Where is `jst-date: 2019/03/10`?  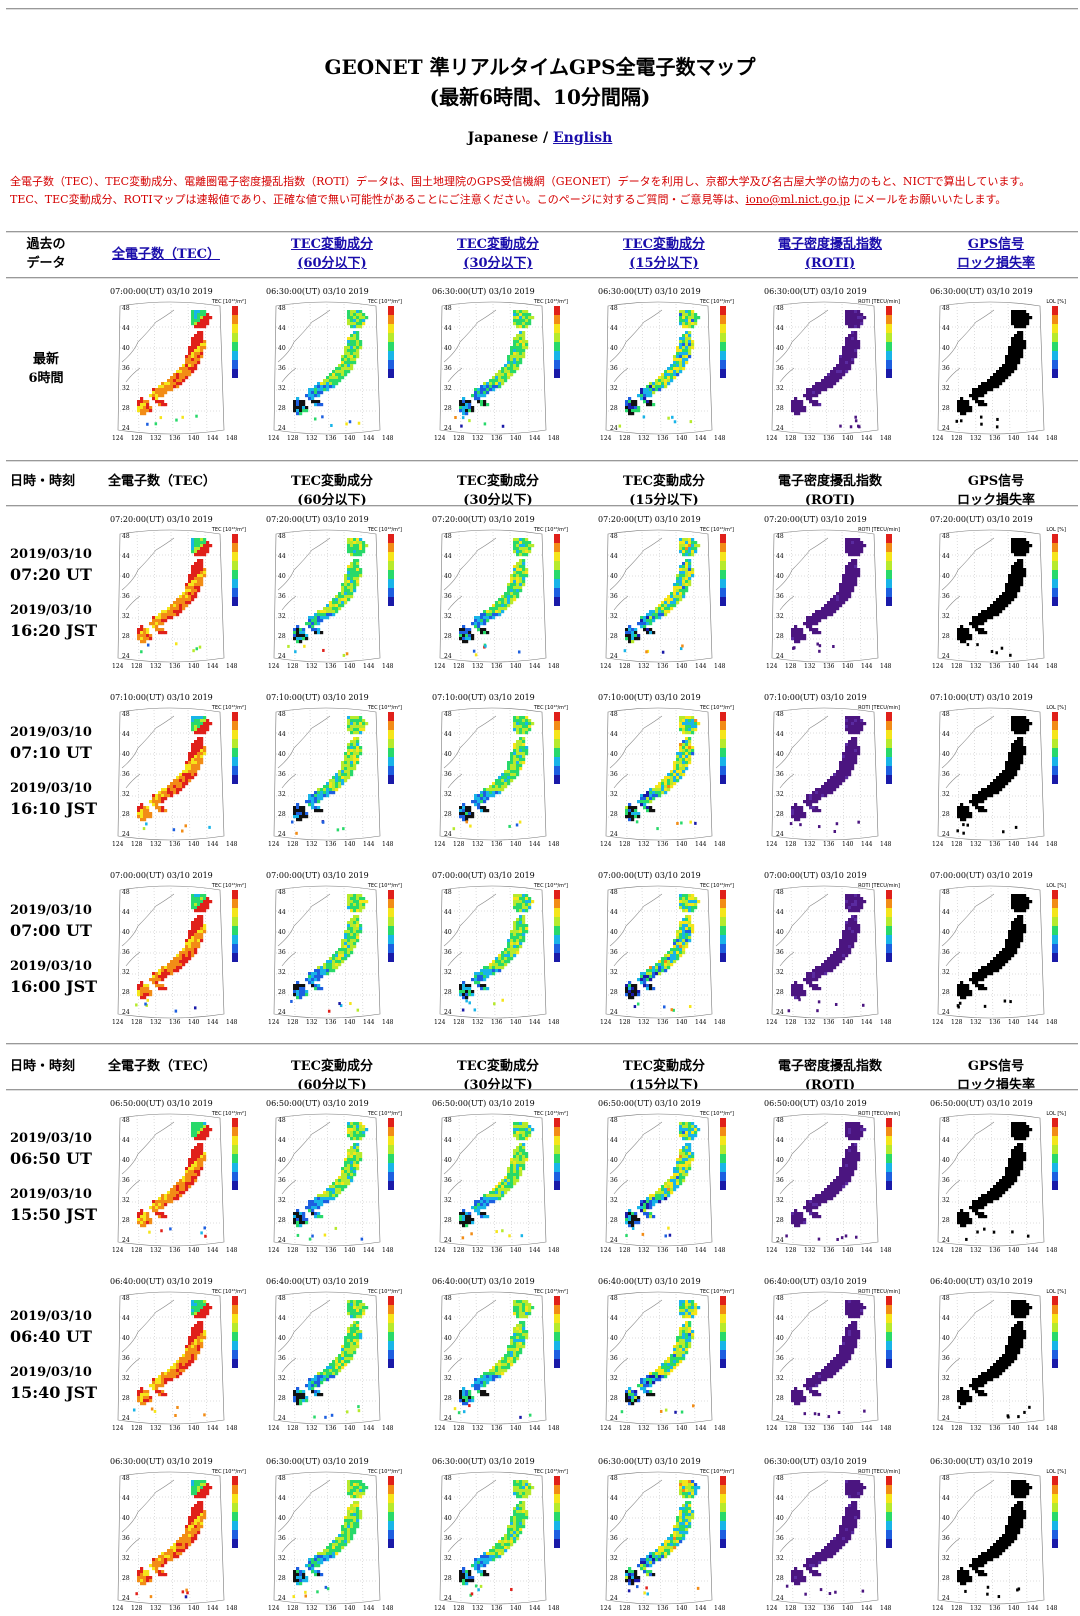 jst-date: 2019/03/10 is located at coordinates (53, 967).